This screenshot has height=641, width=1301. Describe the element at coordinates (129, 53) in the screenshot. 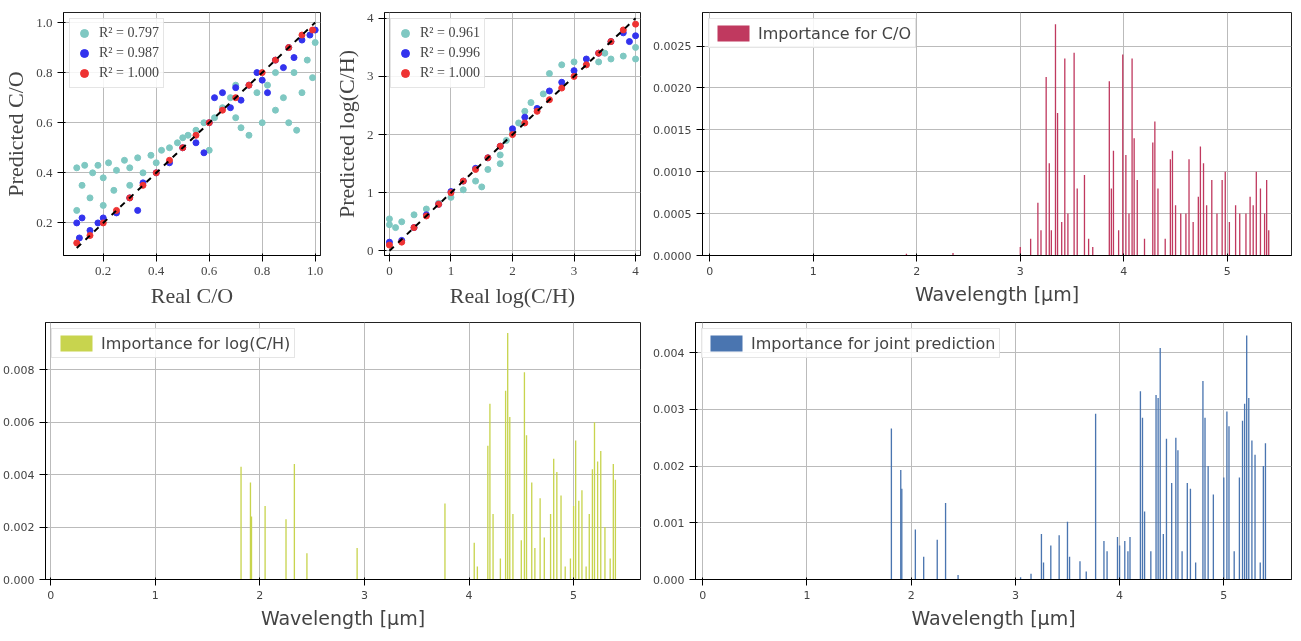

I see `legend-label: R² = 0.987` at that location.